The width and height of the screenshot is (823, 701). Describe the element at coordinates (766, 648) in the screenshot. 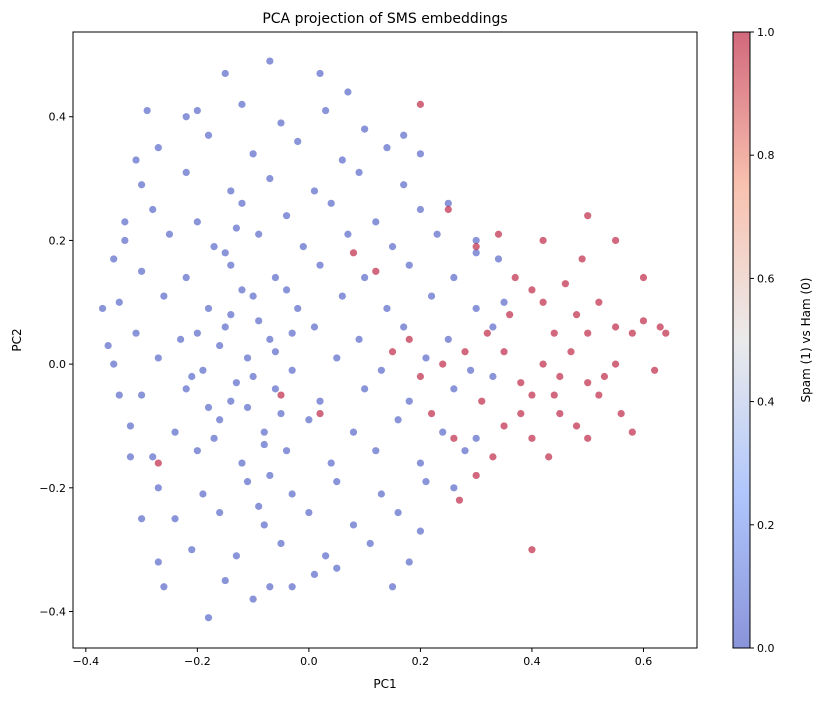

I see `colorbar-tick-label: 0.0` at that location.